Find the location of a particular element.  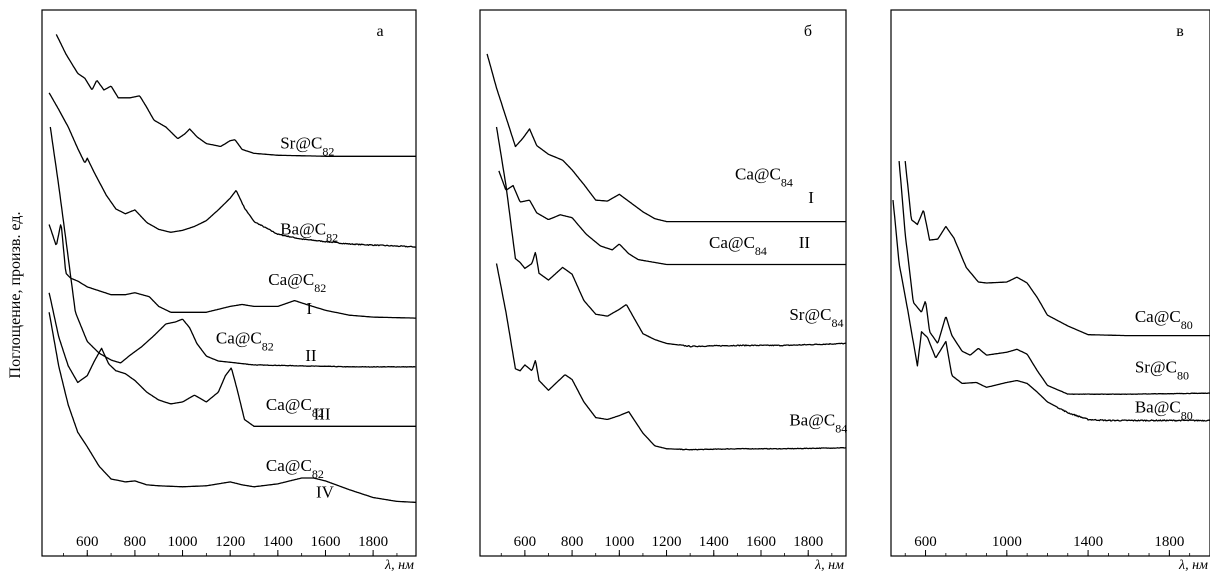

series-label: Sr@C84 is located at coordinates (816, 317).